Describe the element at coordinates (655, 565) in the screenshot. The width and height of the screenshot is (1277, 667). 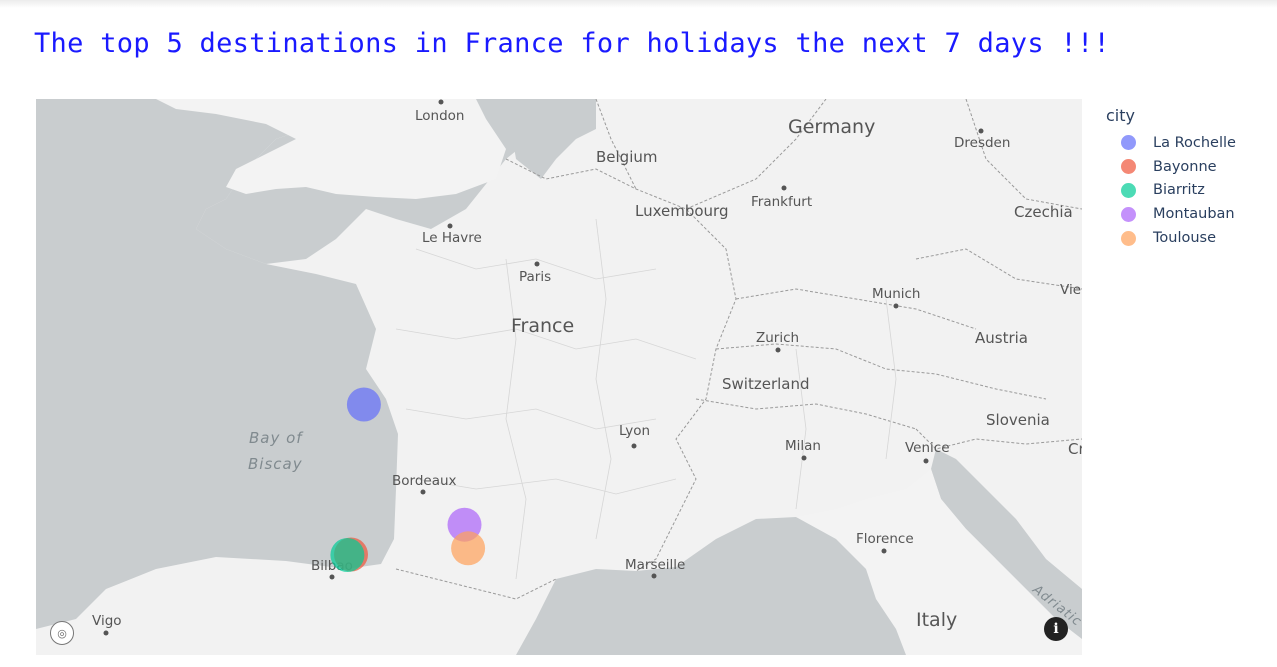
I see `map-label-marseille: Marseille` at that location.